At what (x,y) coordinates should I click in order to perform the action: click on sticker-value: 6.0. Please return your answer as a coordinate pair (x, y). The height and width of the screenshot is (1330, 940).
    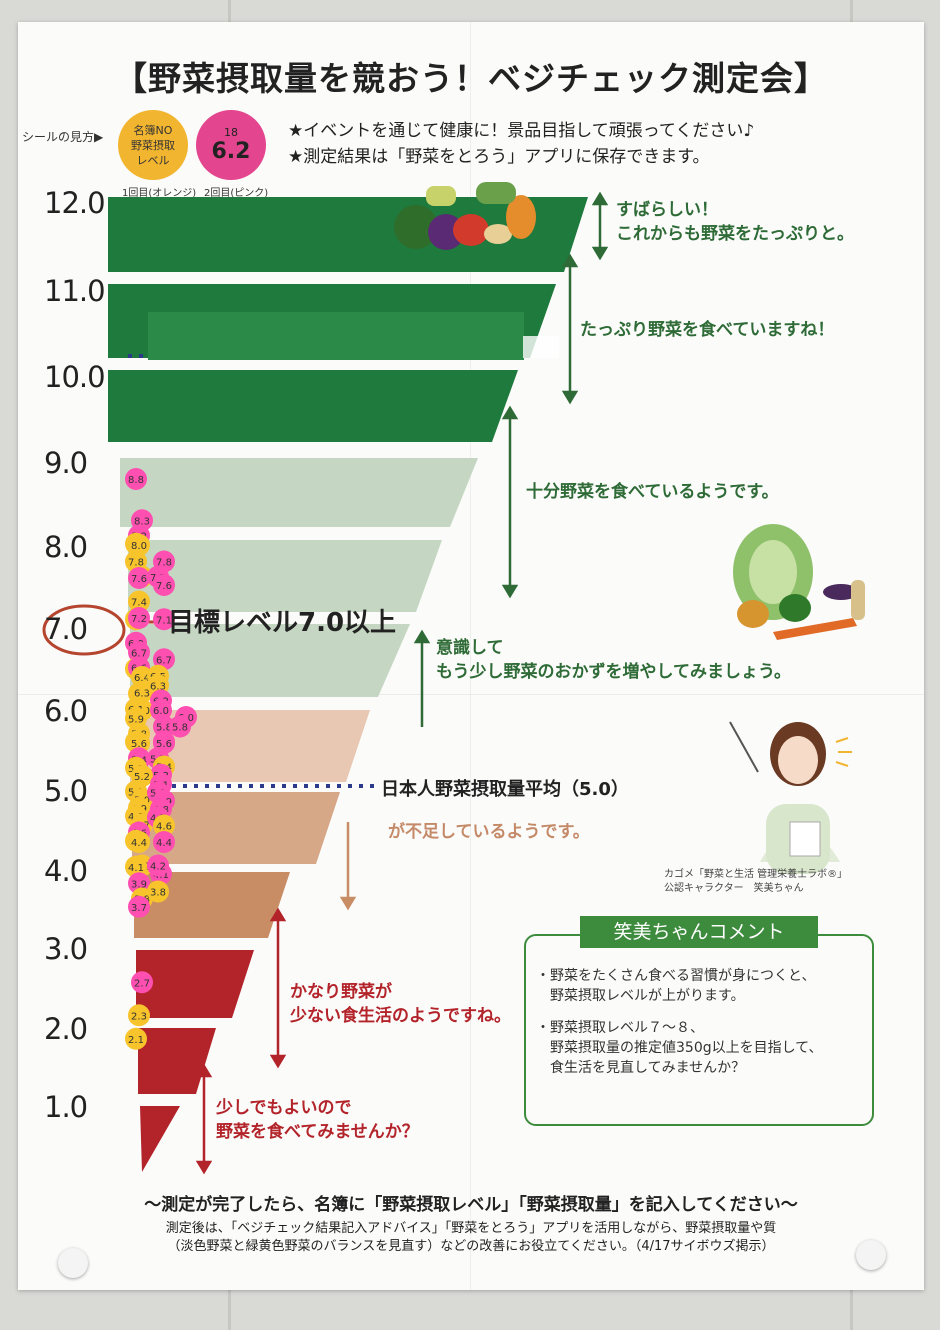
    Looking at the image, I should click on (161, 711).